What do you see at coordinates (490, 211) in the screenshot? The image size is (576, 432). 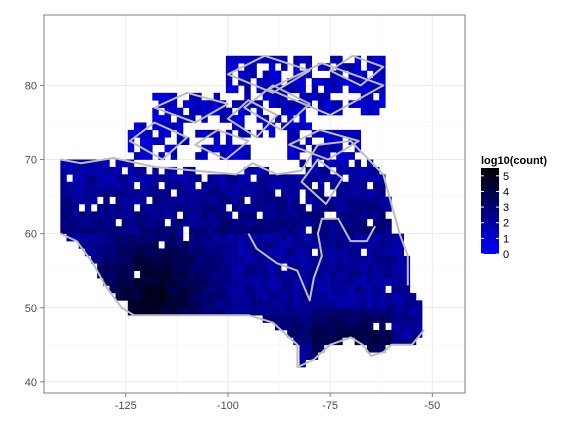 I see `legend-colorbar` at bounding box center [490, 211].